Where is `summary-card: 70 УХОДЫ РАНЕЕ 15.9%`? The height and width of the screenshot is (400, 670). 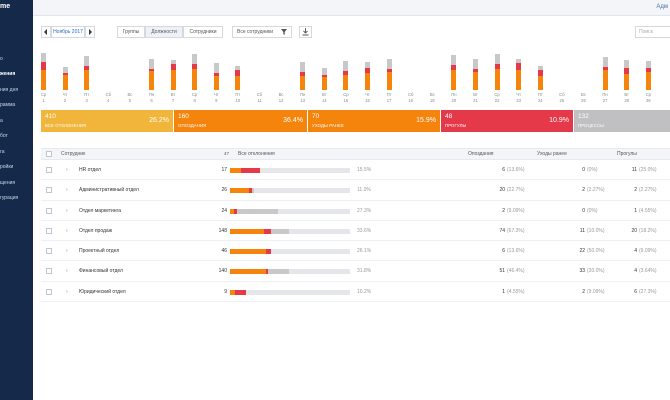 summary-card: 70 УХОДЫ РАНЕЕ 15.9% is located at coordinates (374, 121).